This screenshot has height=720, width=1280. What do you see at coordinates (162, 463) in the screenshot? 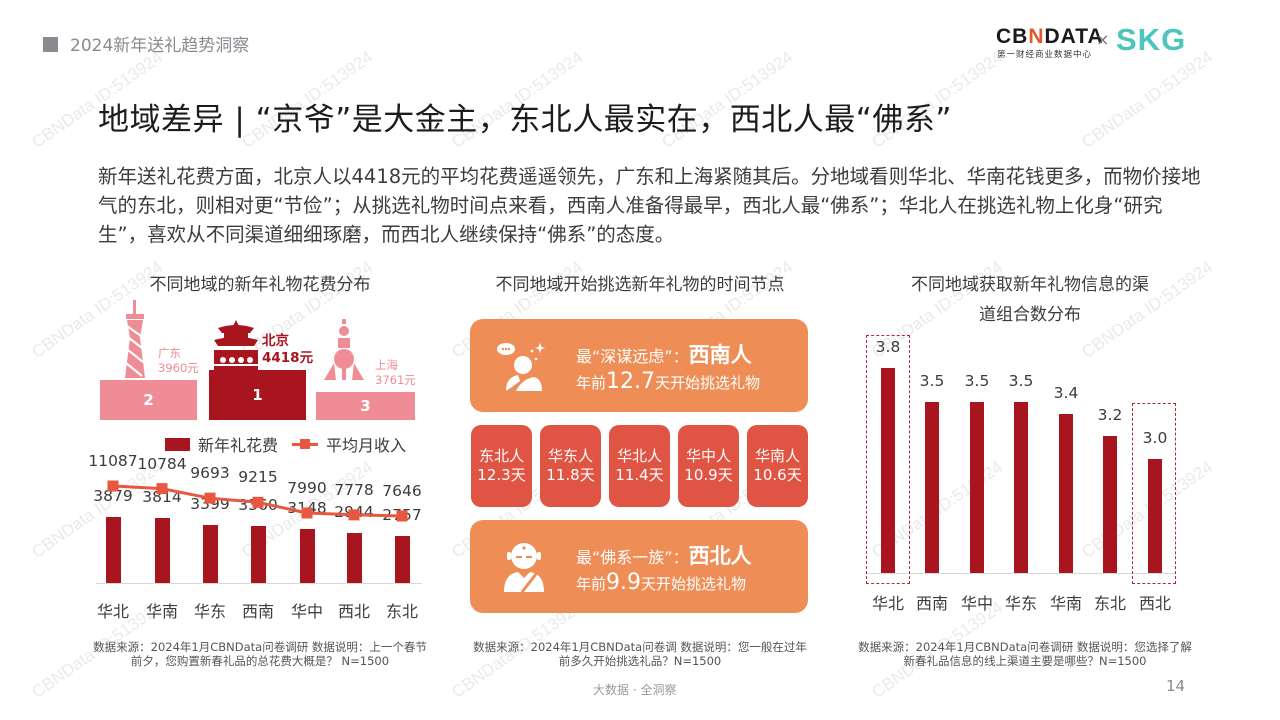
I see `income-value-label: 10784` at bounding box center [162, 463].